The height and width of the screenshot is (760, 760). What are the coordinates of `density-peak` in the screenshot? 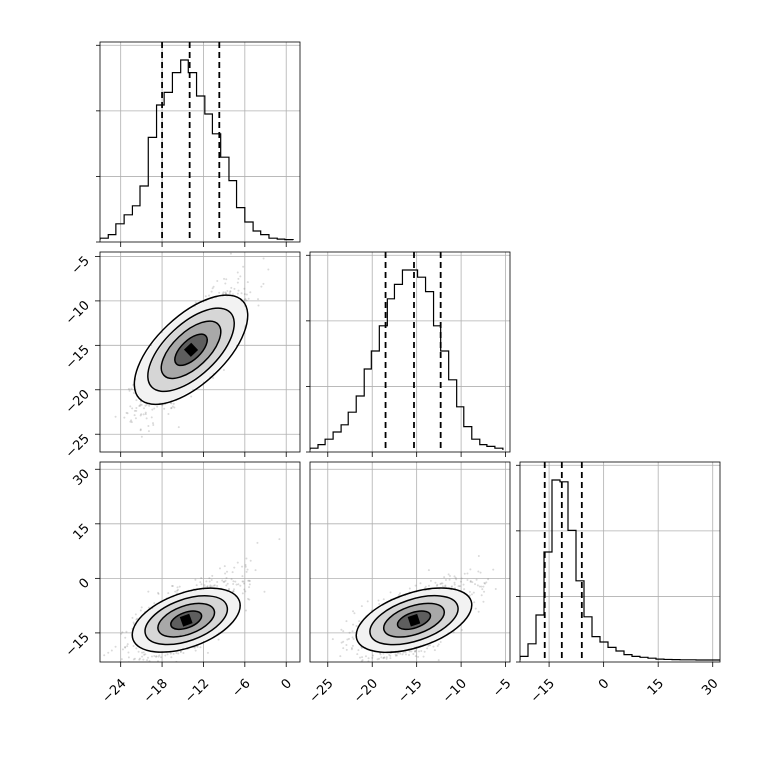 It's located at (191, 349).